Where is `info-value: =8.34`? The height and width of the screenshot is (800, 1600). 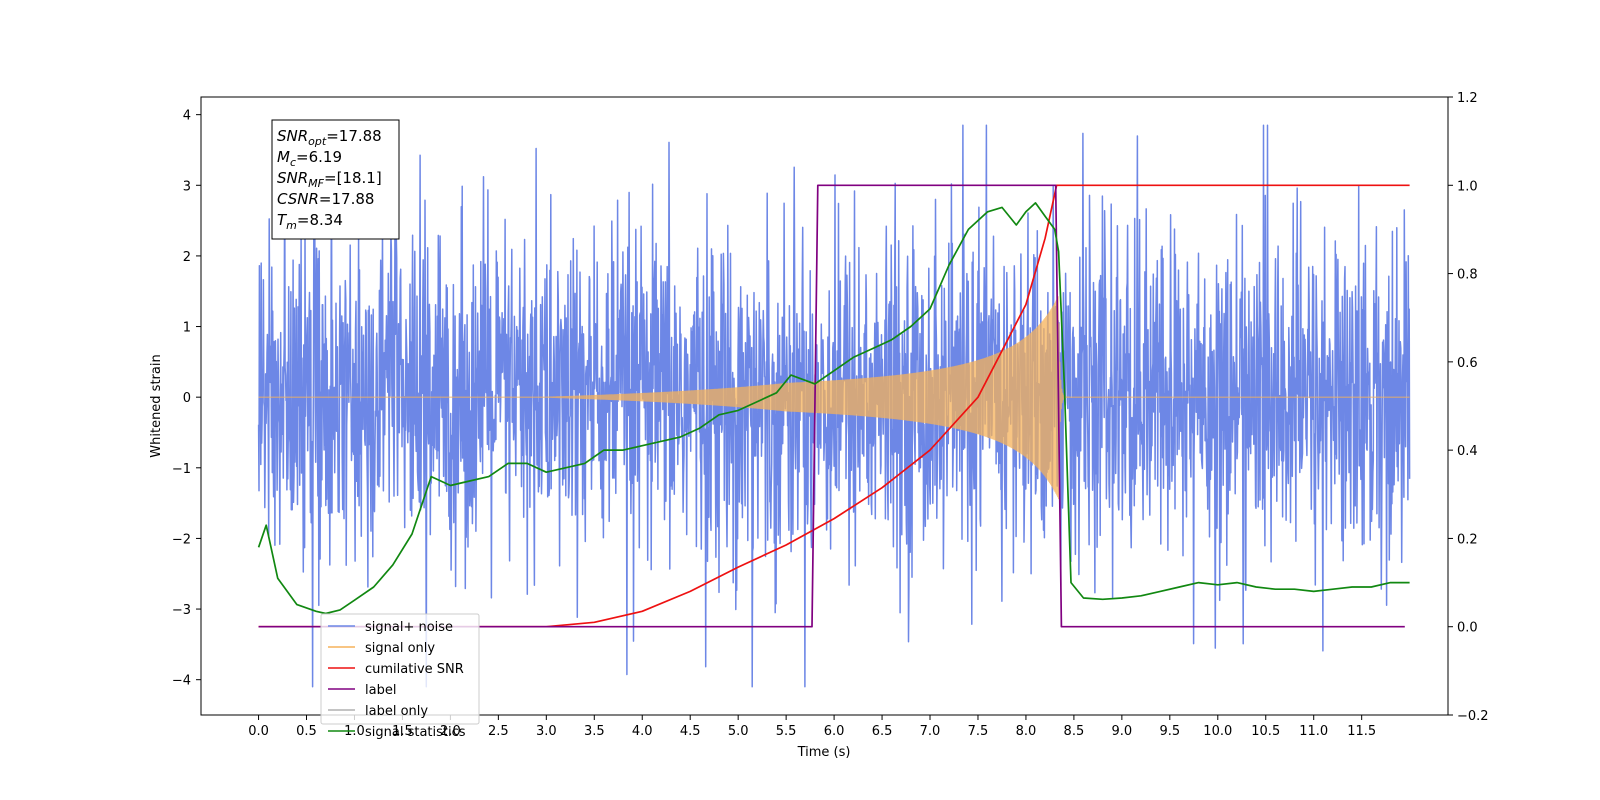
info-value: =8.34 is located at coordinates (320, 220).